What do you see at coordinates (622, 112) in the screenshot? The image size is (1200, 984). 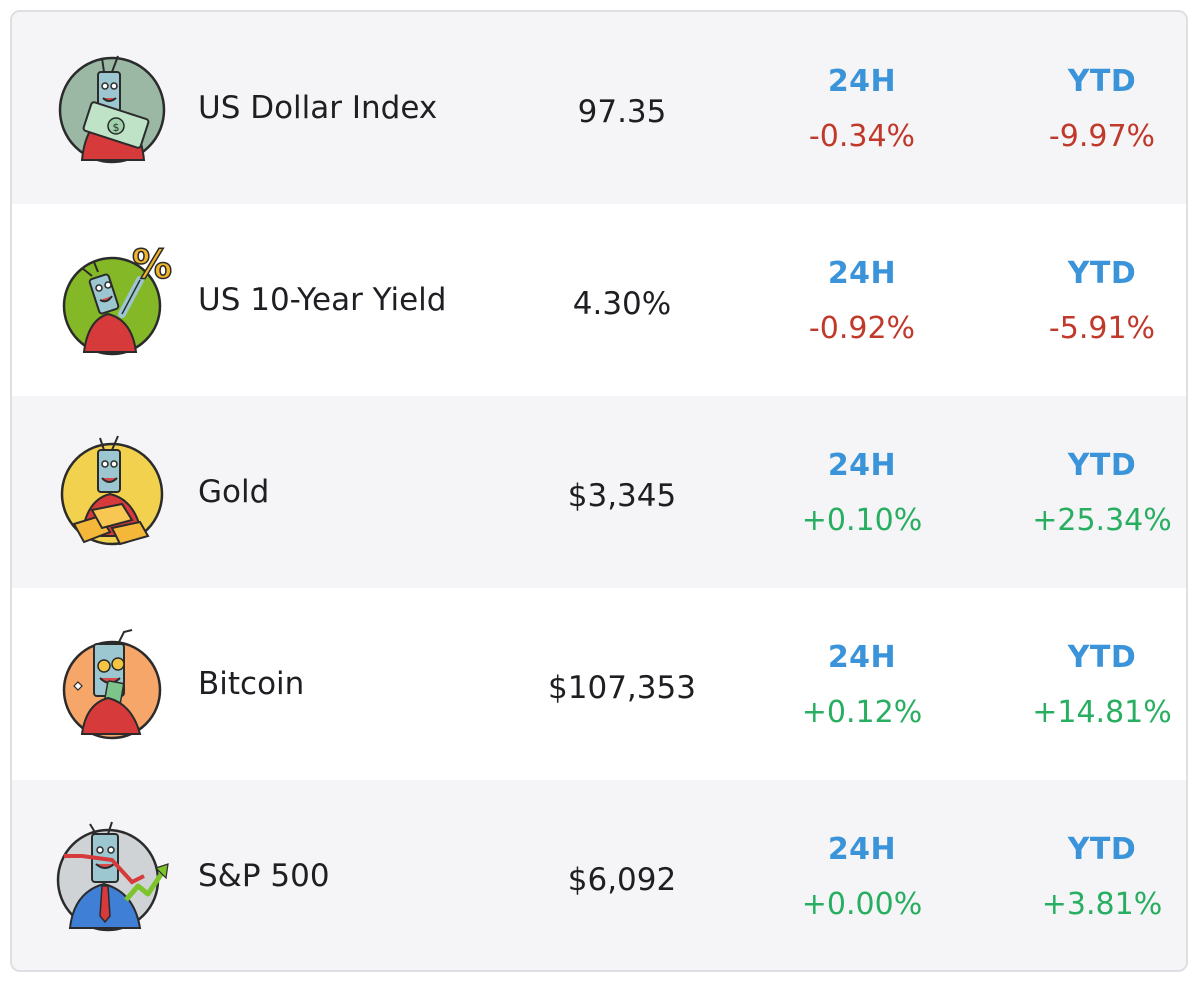 I see `asset-price: 97.35` at bounding box center [622, 112].